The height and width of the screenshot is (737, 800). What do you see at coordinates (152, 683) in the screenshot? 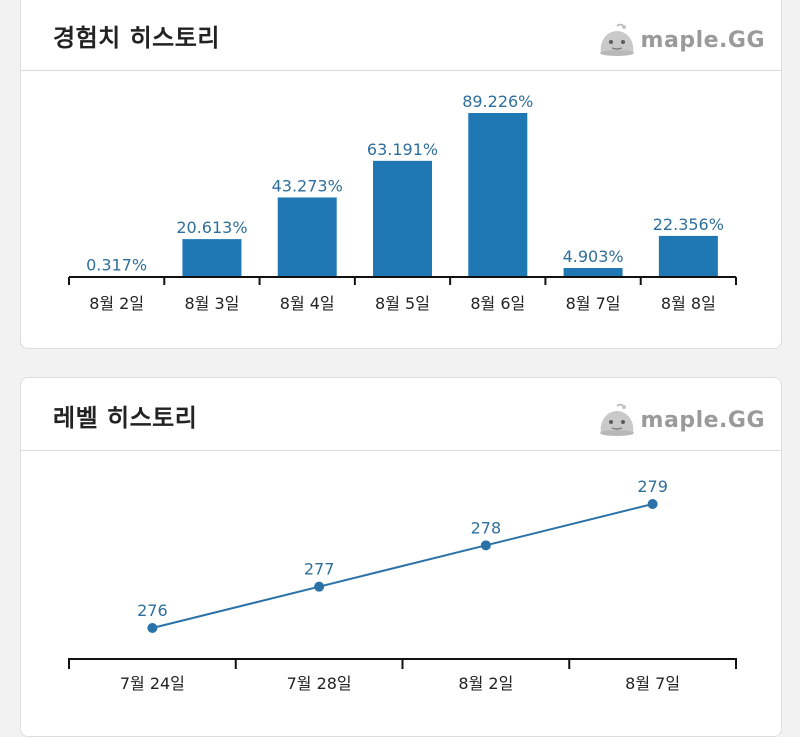
I see `x-tick-label: 7월 24일` at bounding box center [152, 683].